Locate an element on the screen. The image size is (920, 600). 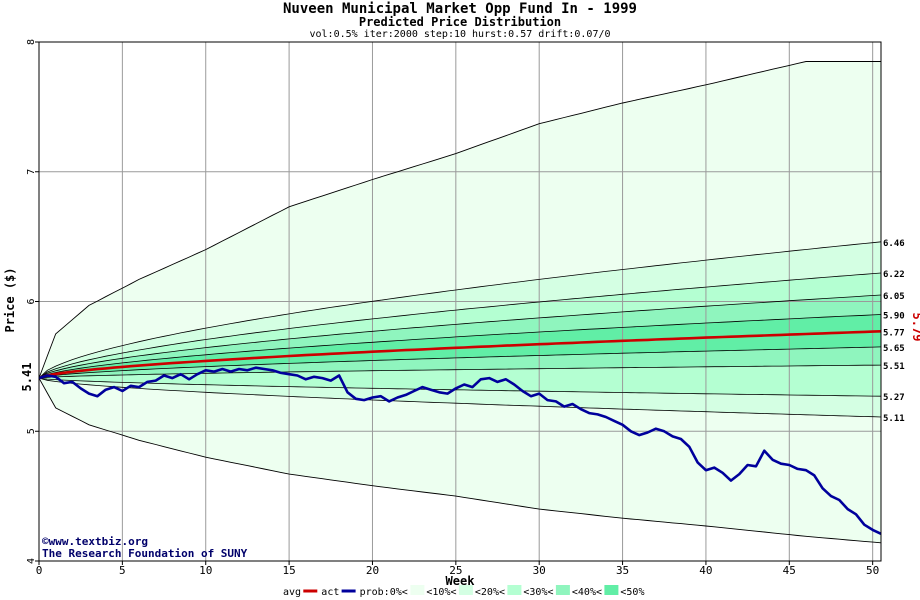
quantile-end-label: 6.22 is located at coordinates (894, 275).